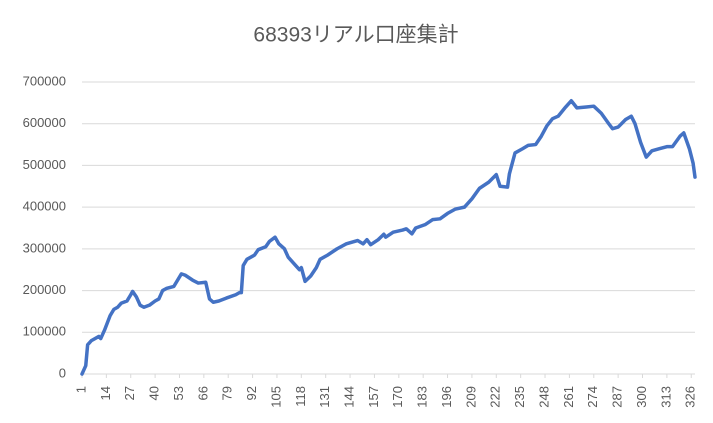 This screenshot has width=713, height=423. Describe the element at coordinates (355, 35) in the screenshot. I see `chart-title: 68393リアル口座集計` at that location.